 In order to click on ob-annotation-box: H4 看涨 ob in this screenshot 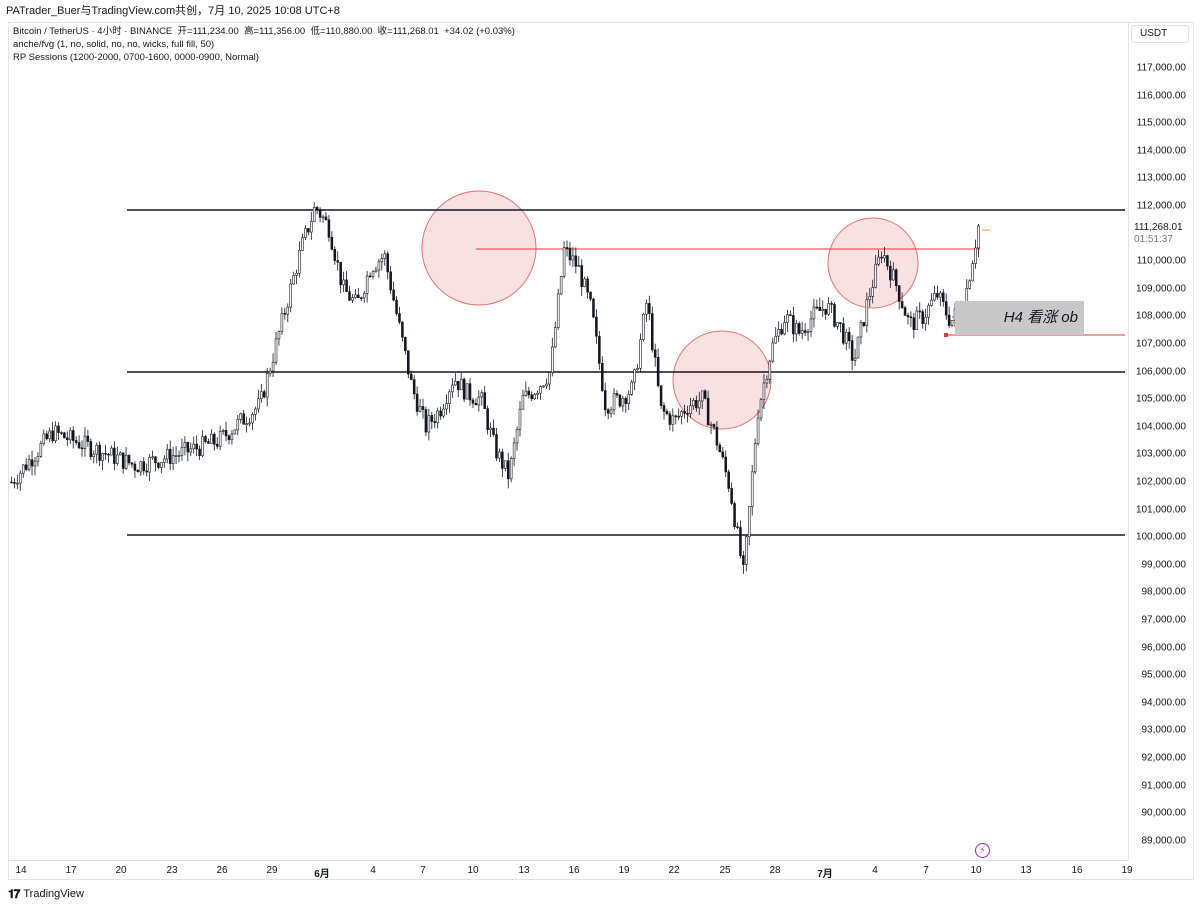, I will do `click(1019, 318)`.